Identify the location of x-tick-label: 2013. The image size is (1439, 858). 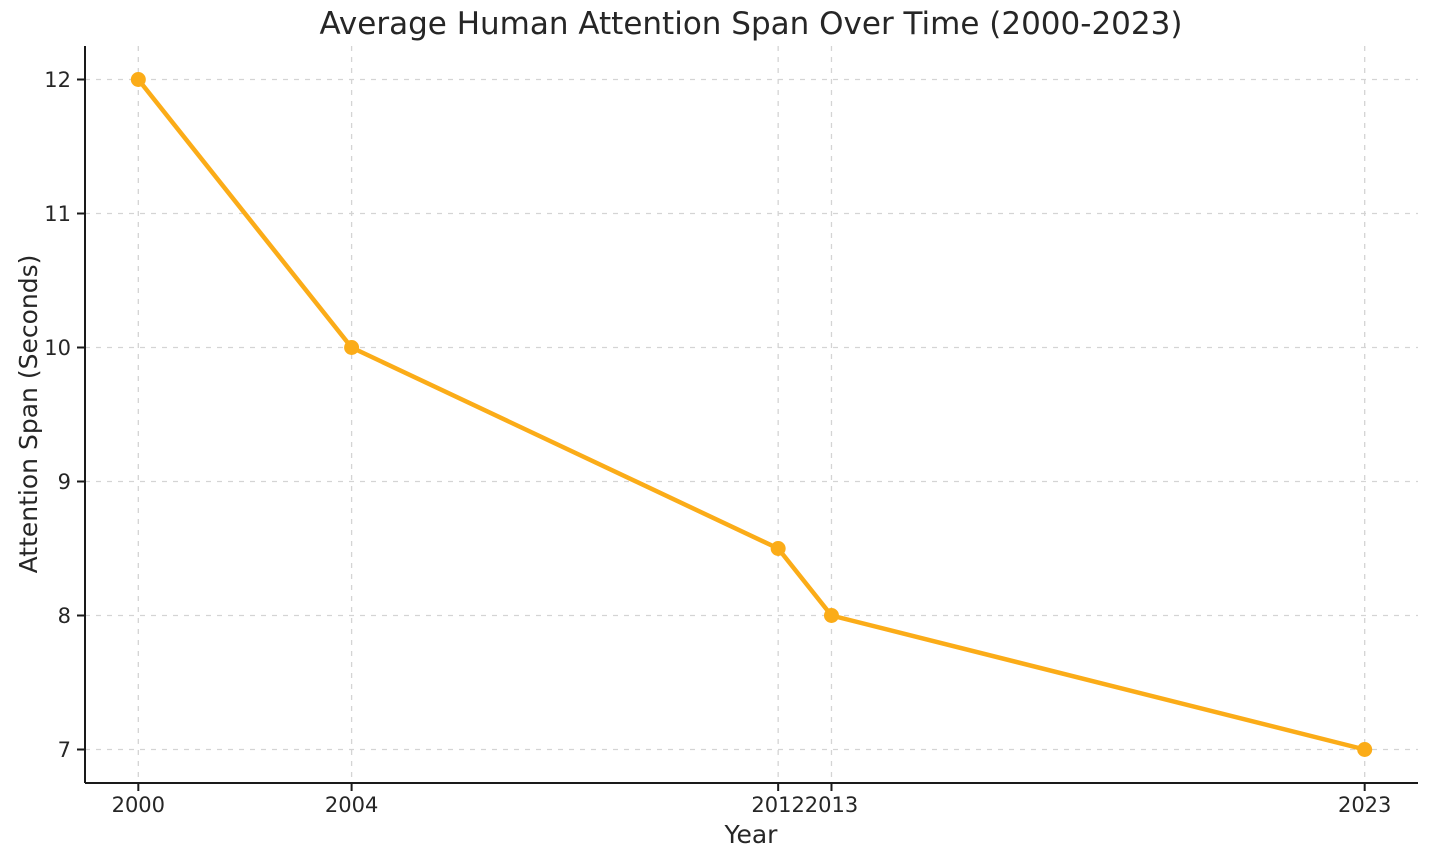
(831, 805).